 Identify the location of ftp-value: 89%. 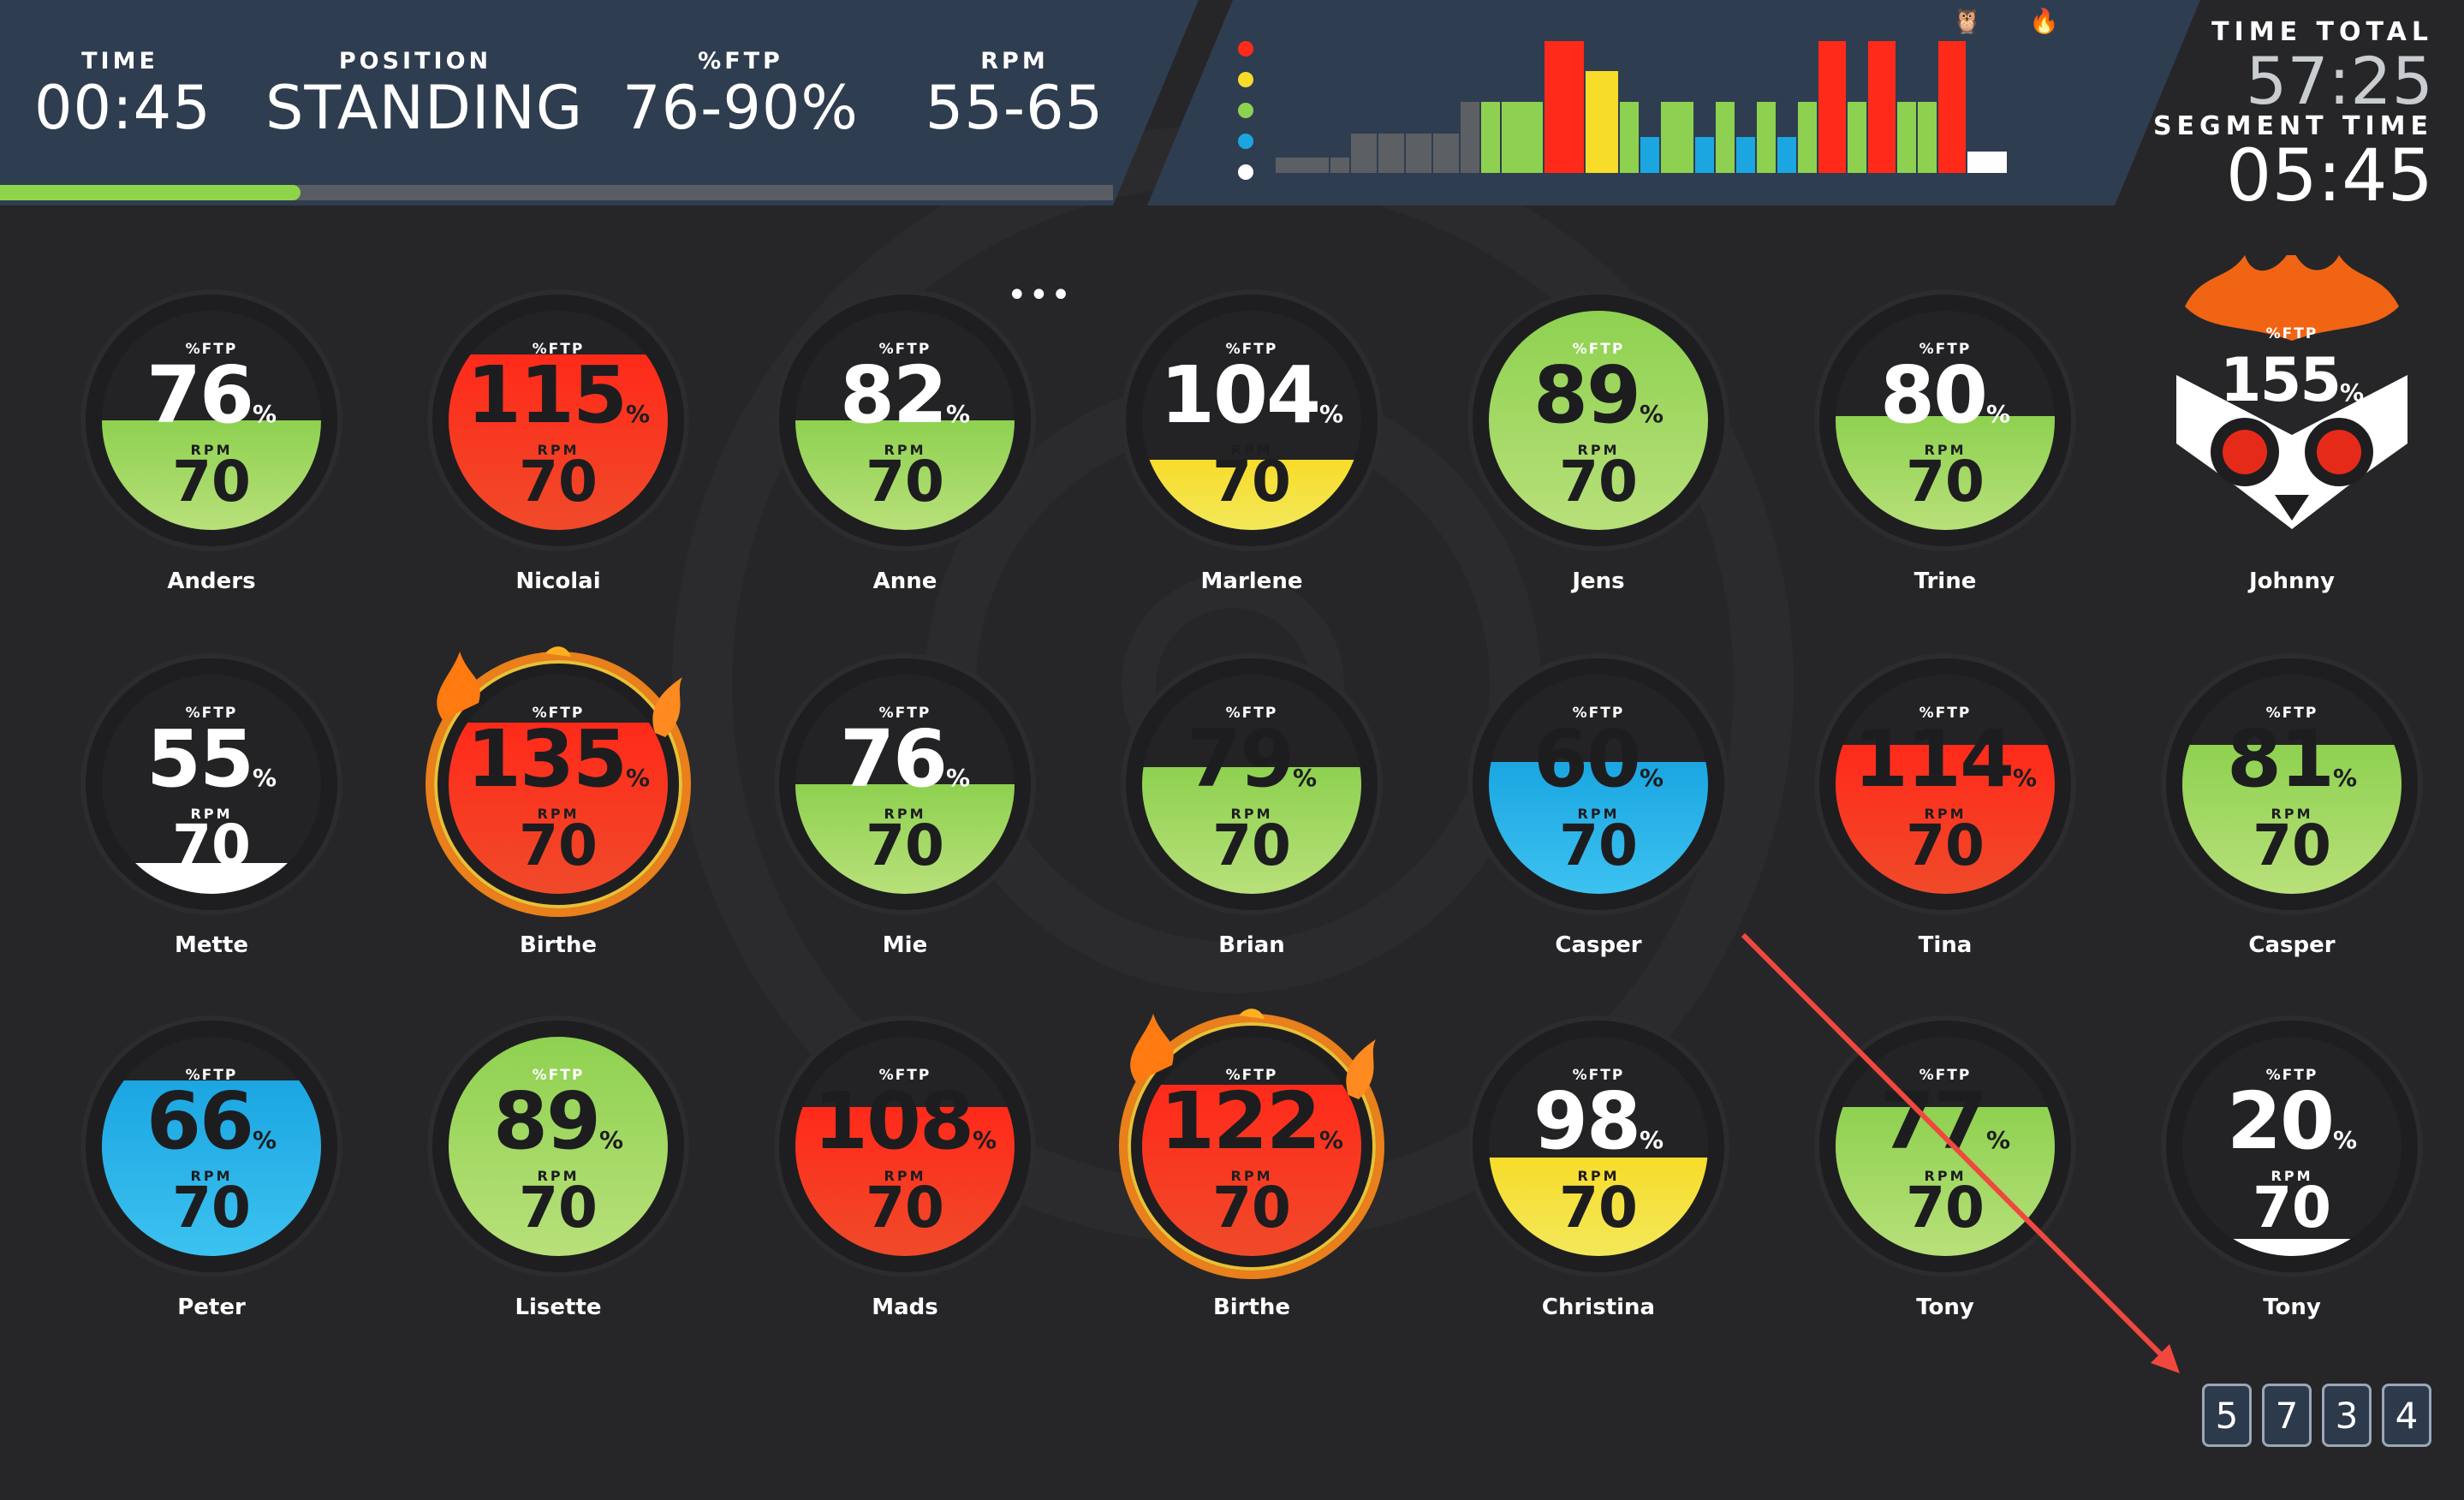
(1599, 395).